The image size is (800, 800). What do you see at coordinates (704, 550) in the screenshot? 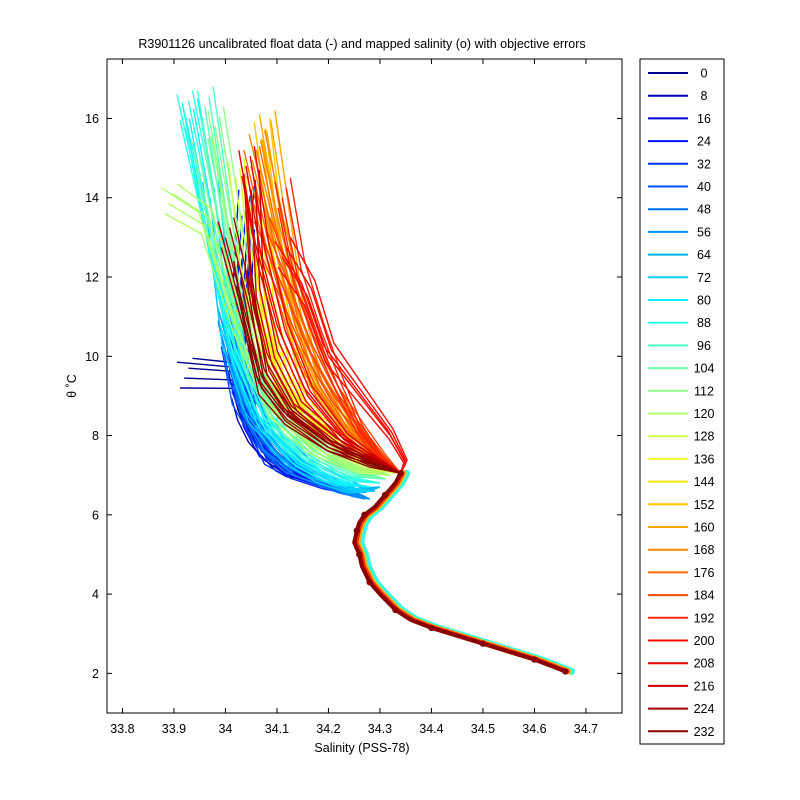
I see `legend-label-168: 168` at bounding box center [704, 550].